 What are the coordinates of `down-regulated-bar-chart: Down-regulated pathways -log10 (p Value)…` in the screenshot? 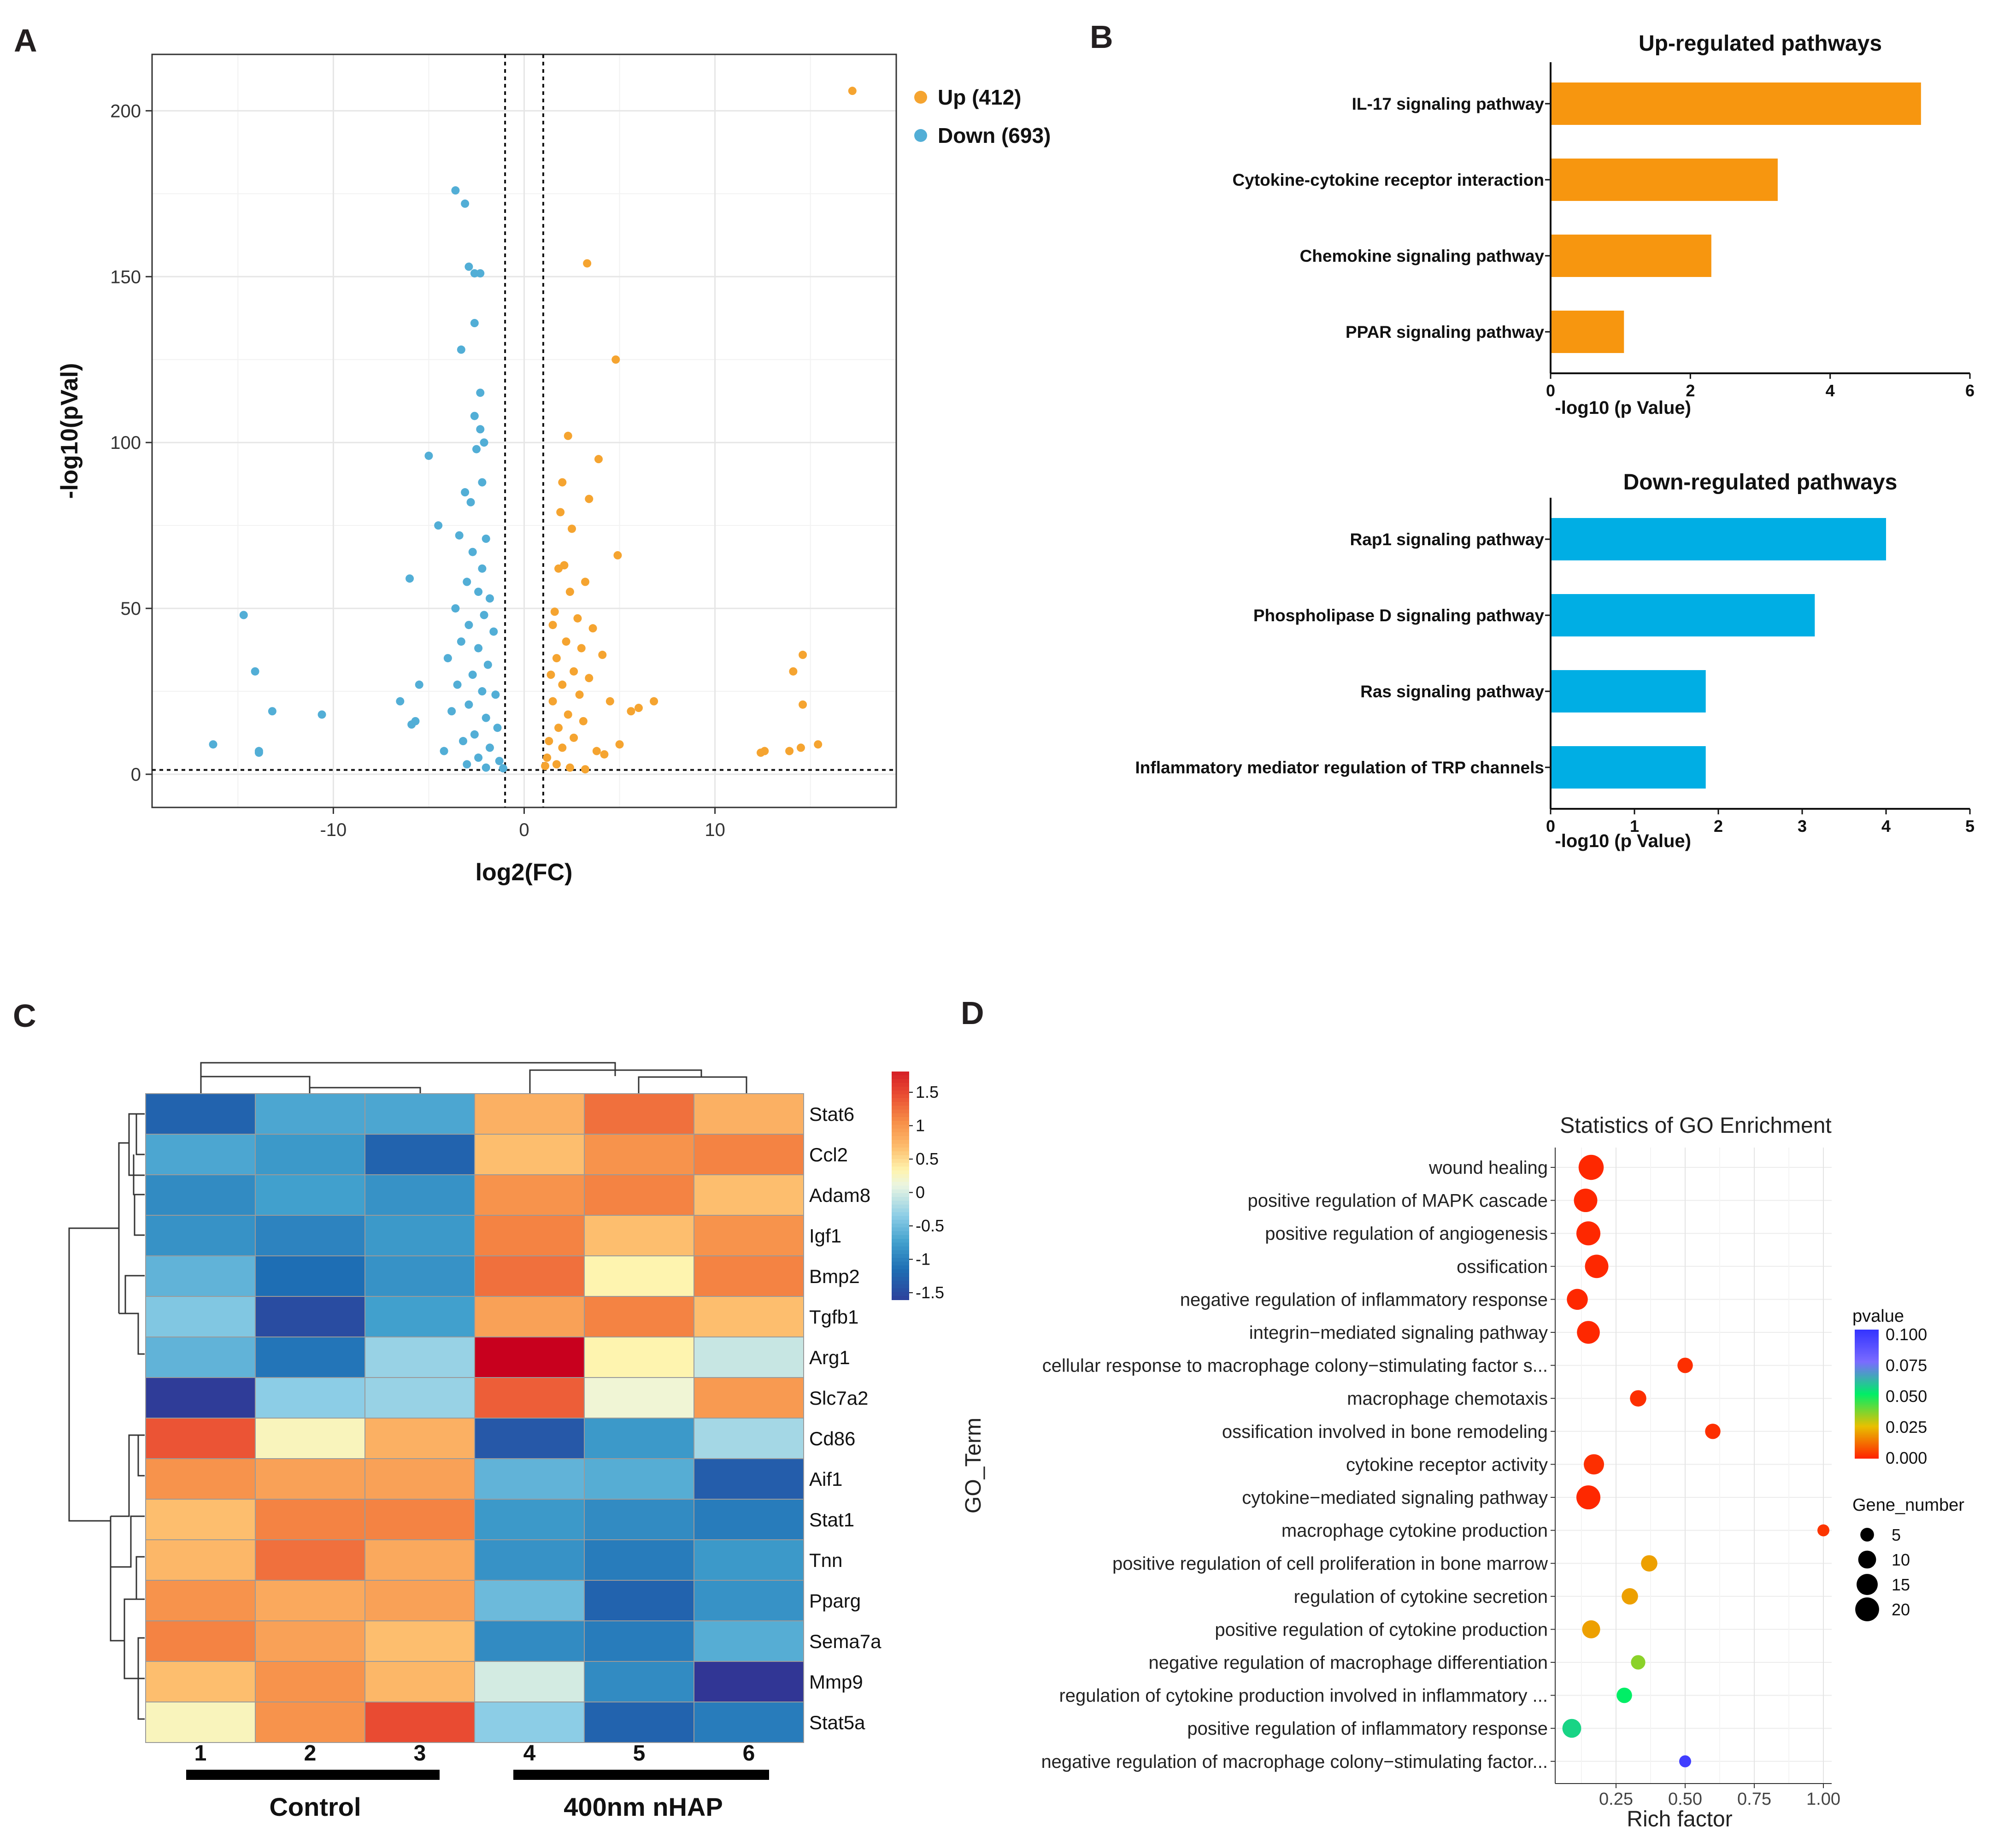 It's located at (1555, 660).